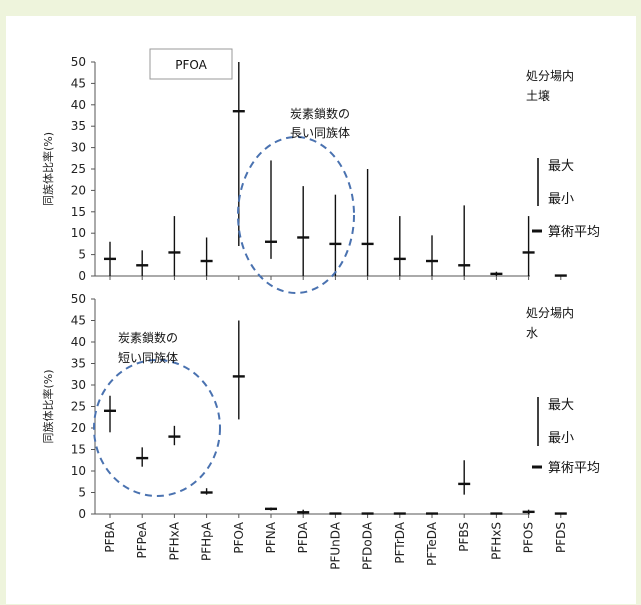  I want to click on corner-note-line-2: 水, so click(532, 333).